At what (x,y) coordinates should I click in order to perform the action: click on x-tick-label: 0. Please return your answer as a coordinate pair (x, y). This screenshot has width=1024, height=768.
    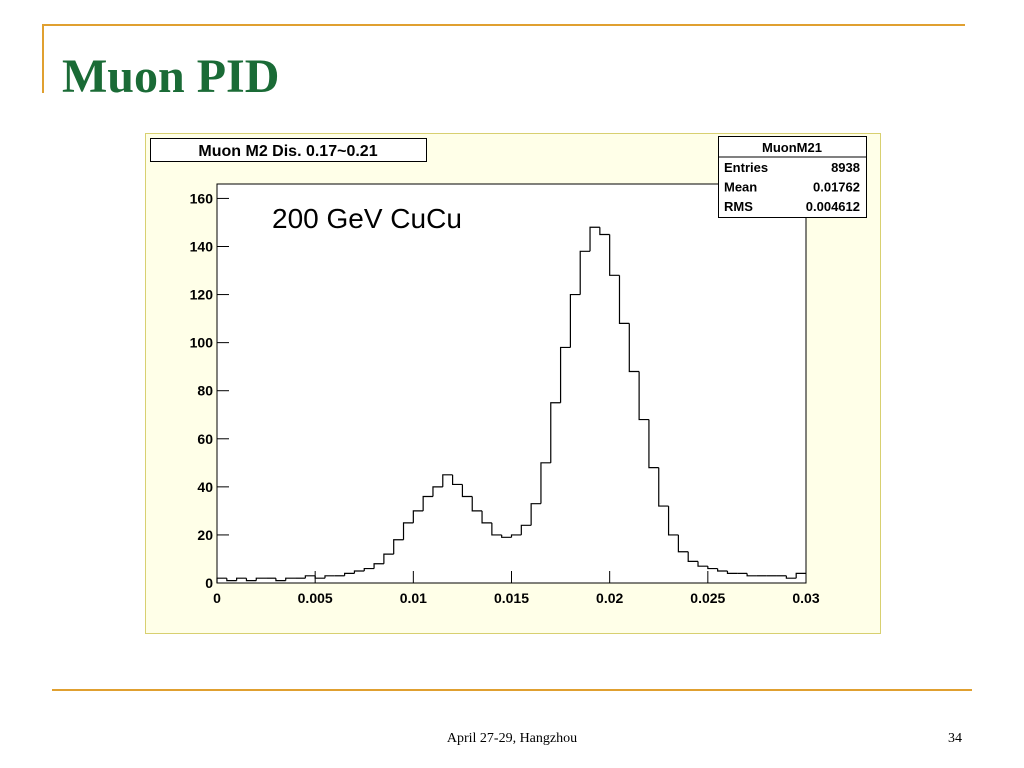
    Looking at the image, I should click on (217, 598).